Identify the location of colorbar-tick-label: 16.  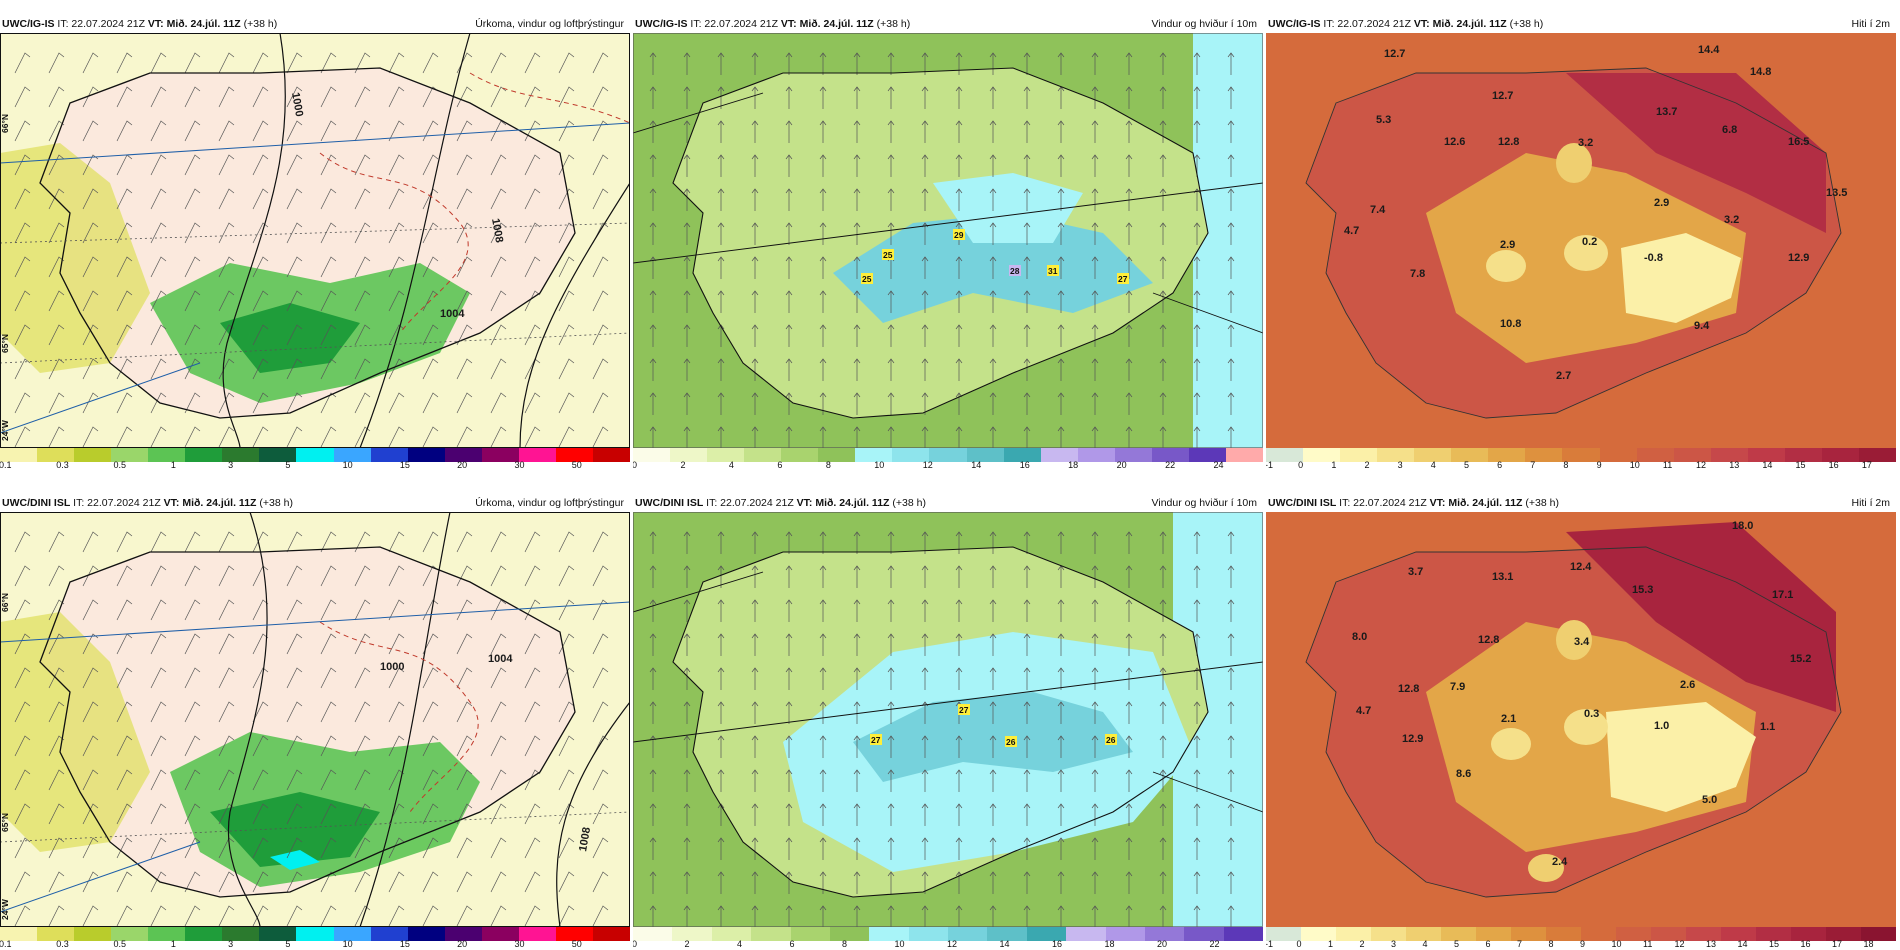
(1833, 464).